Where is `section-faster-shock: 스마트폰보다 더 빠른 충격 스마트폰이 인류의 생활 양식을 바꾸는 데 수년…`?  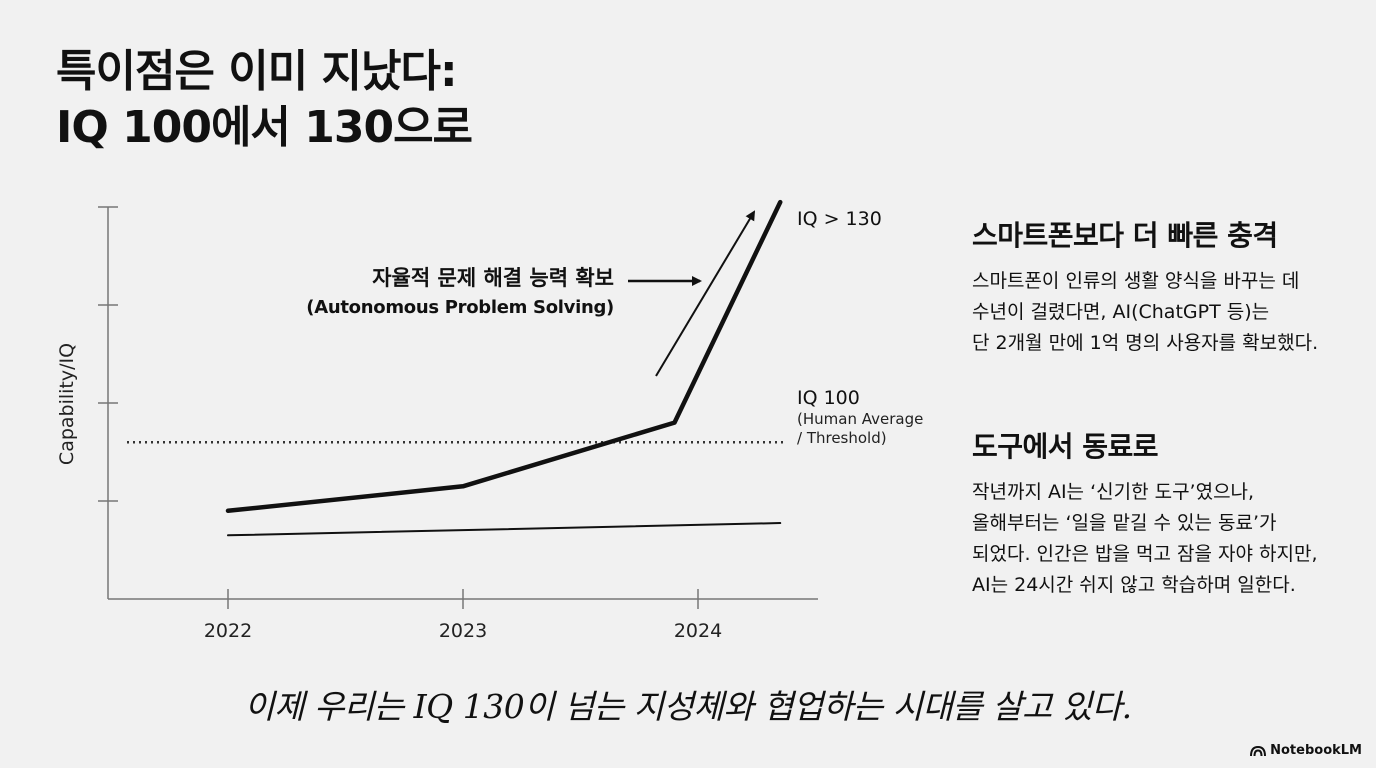
section-faster-shock: 스마트폰보다 더 빠른 충격 스마트폰이 인류의 생활 양식을 바꾸는 데 수년… is located at coordinates (1162, 286).